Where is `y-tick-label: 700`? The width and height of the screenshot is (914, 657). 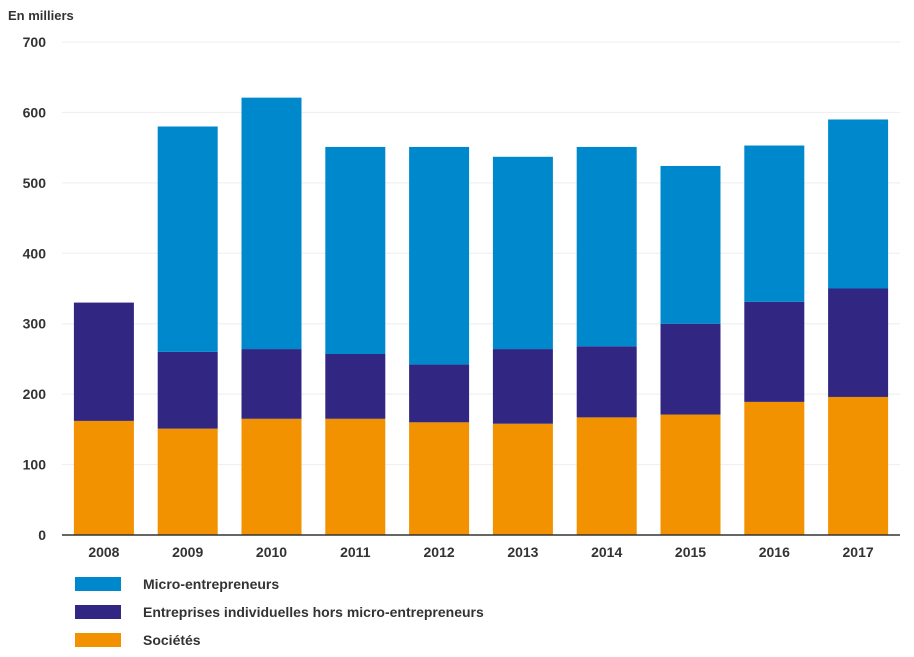
y-tick-label: 700 is located at coordinates (35, 42).